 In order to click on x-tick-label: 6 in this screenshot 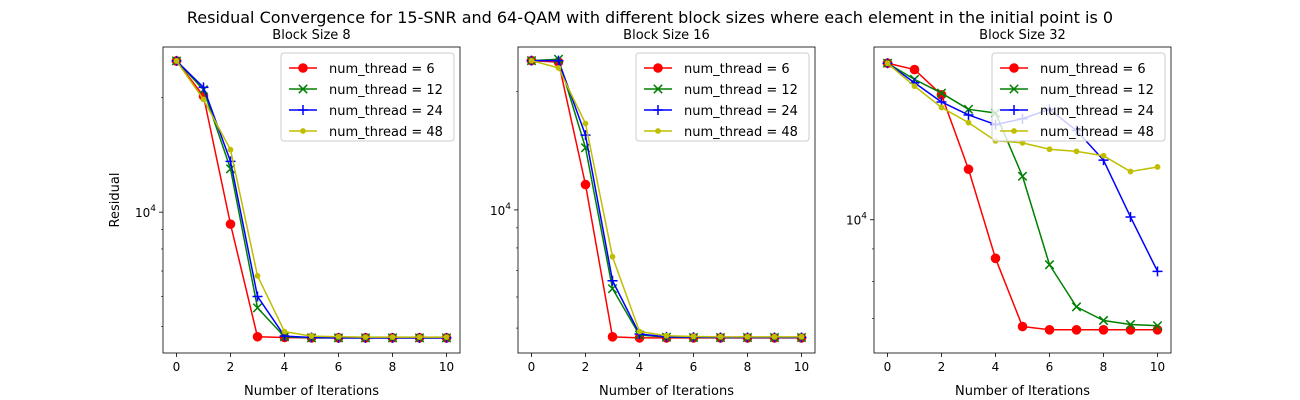, I will do `click(339, 367)`.